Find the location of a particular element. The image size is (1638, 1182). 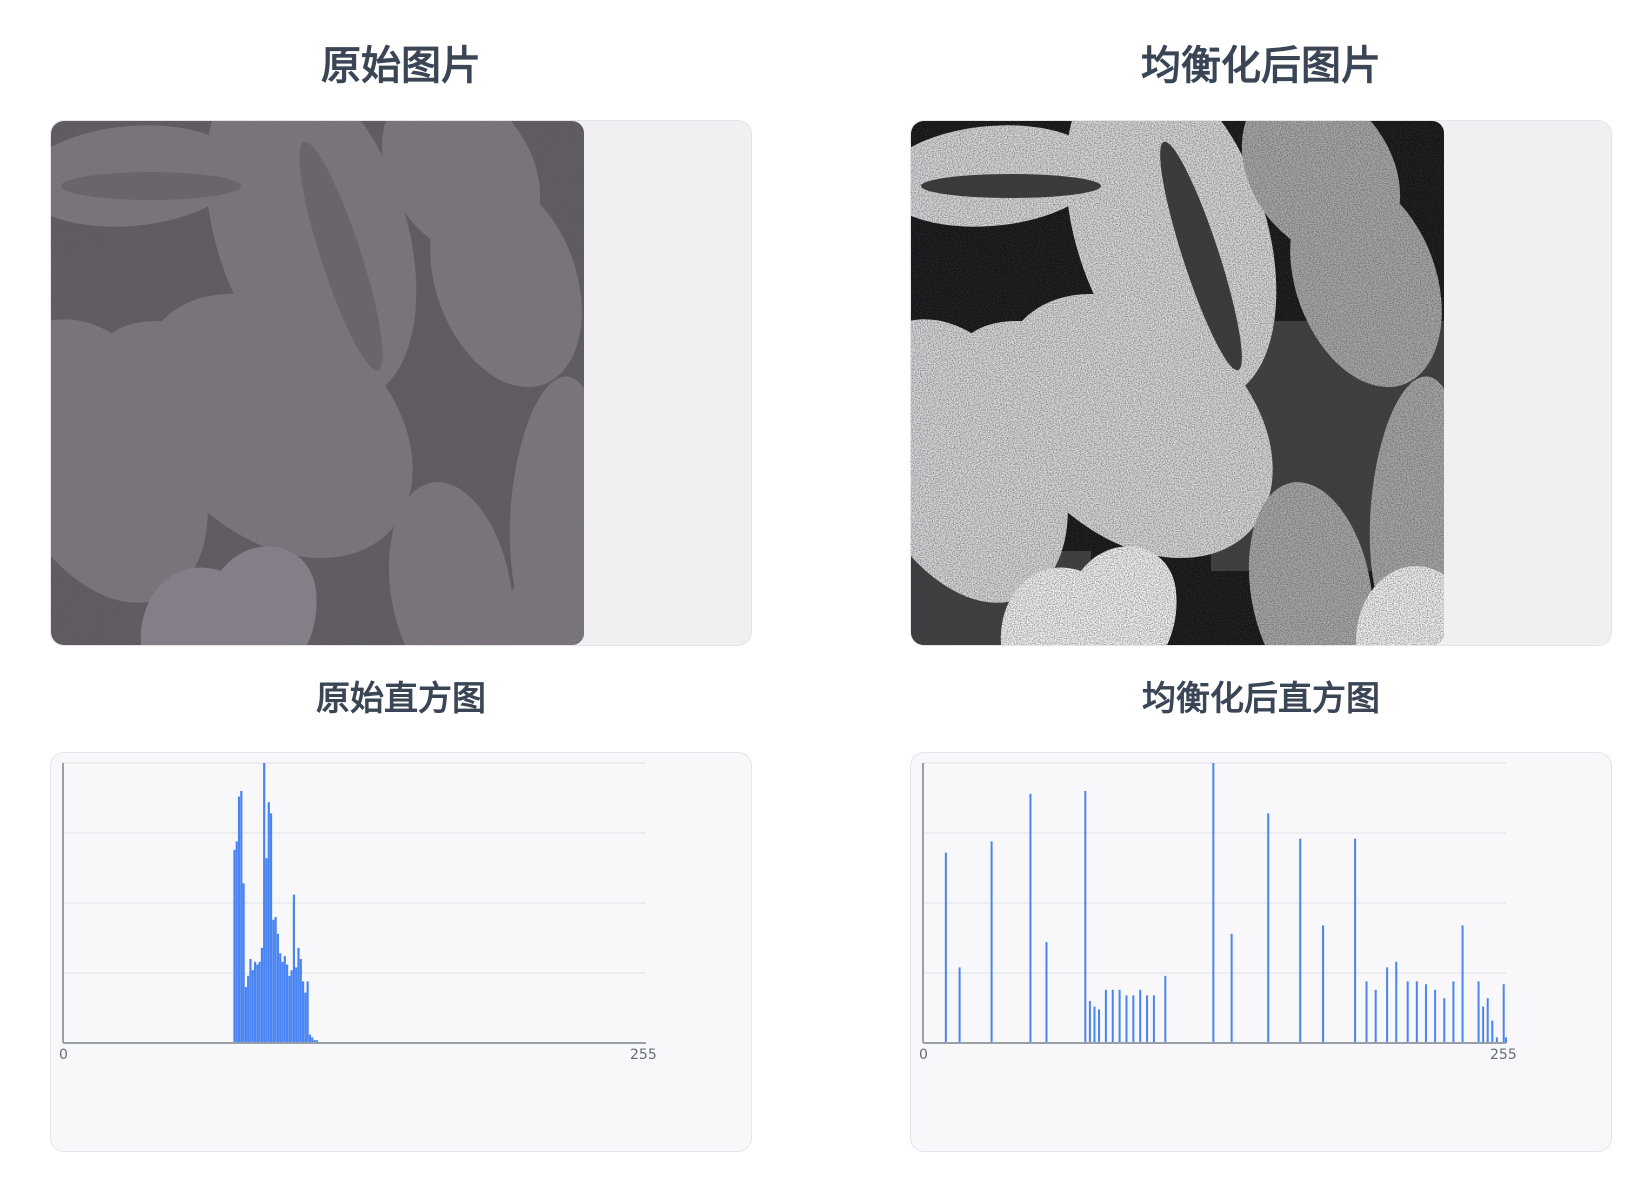

original-hist-title: 原始直方图 is located at coordinates (401, 699).